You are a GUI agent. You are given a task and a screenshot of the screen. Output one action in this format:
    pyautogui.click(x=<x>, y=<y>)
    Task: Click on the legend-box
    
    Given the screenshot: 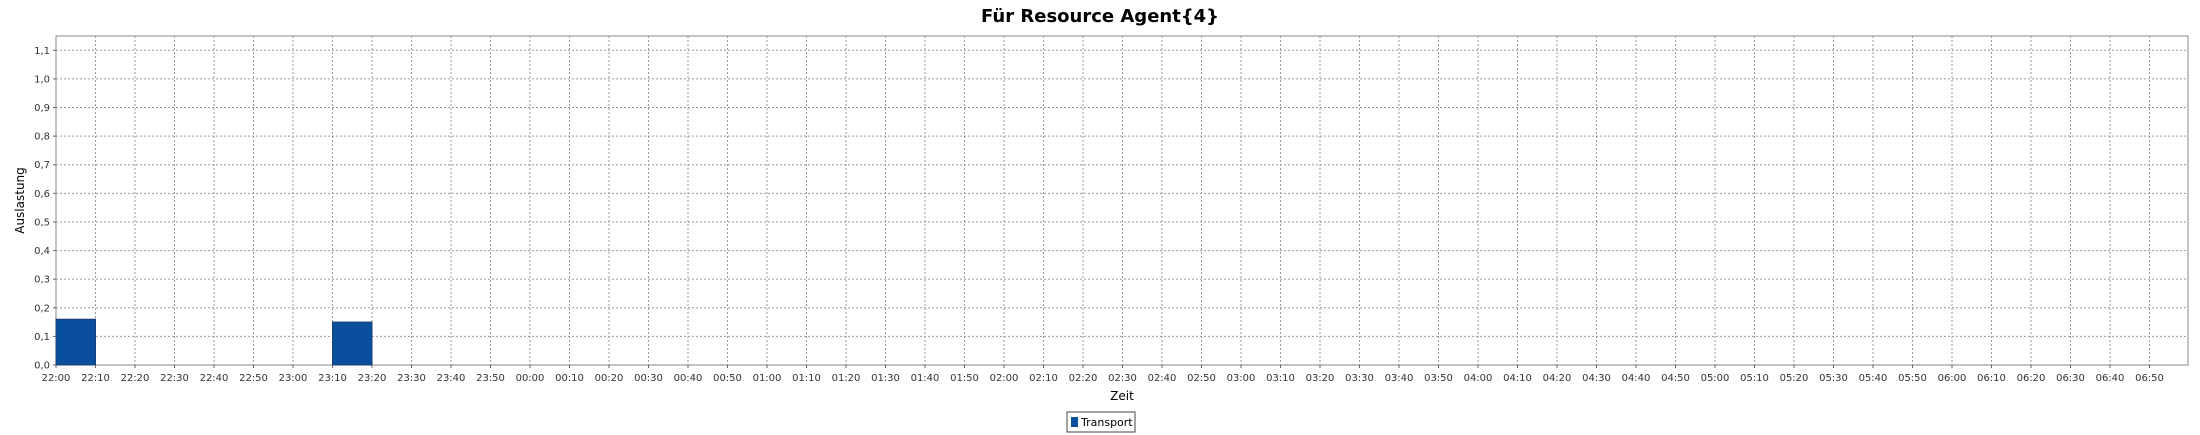 What is the action you would take?
    pyautogui.click(x=1101, y=422)
    